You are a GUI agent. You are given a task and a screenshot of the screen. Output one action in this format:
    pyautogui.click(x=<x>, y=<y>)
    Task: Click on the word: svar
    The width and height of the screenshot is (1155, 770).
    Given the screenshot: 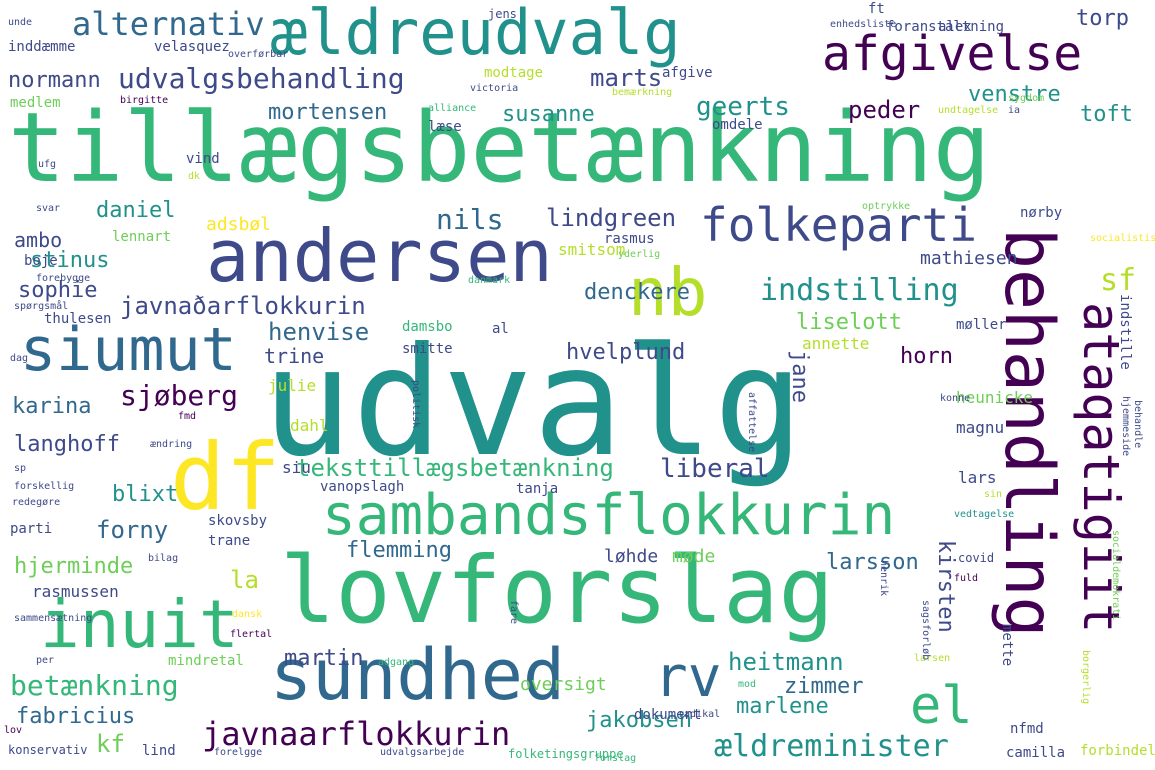 What is the action you would take?
    pyautogui.click(x=48, y=208)
    